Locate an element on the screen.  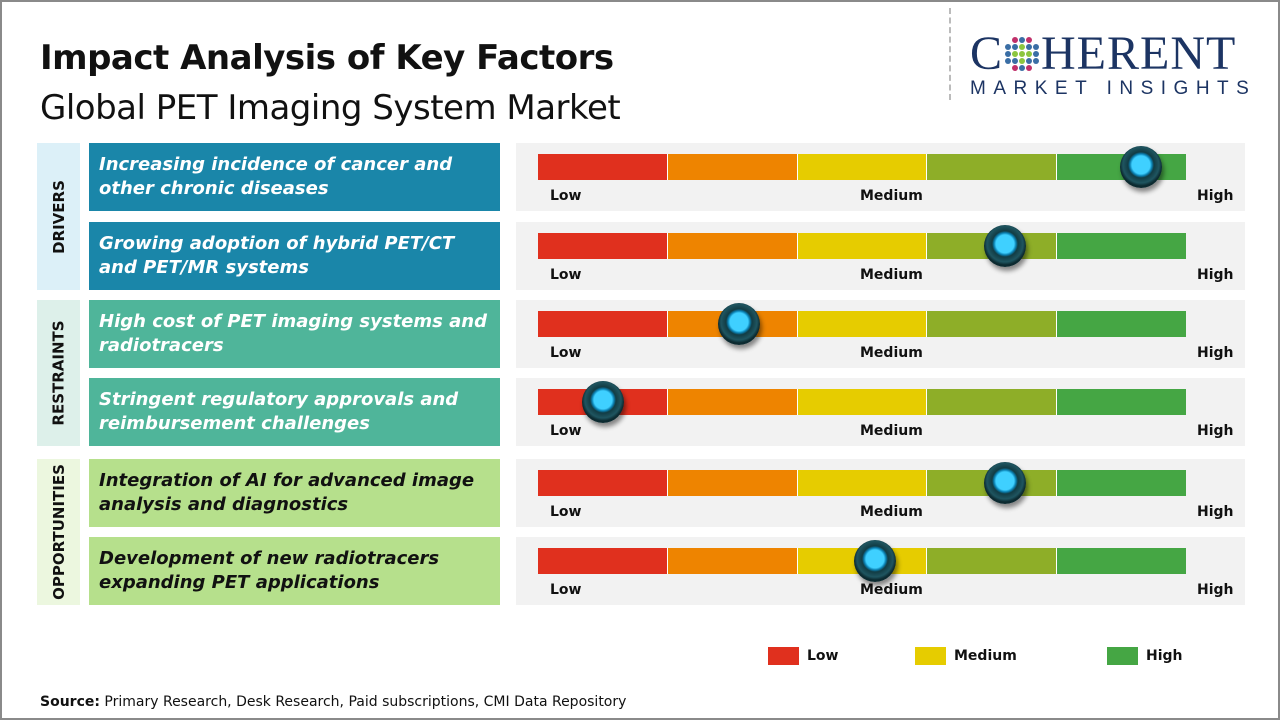
divider is located at coordinates (950, 54).